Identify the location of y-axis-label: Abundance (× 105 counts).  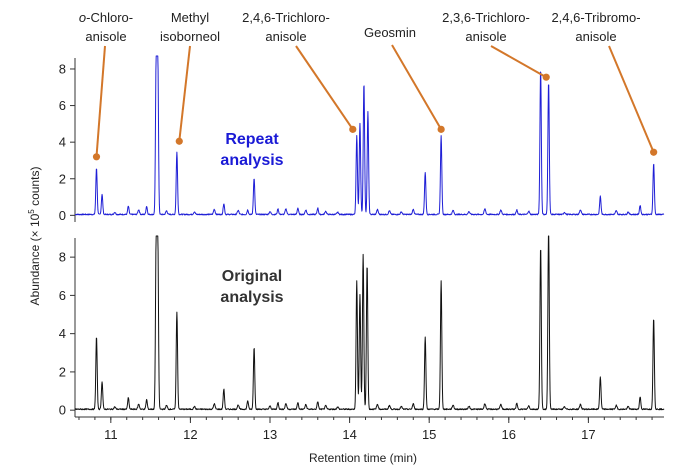
(34, 236).